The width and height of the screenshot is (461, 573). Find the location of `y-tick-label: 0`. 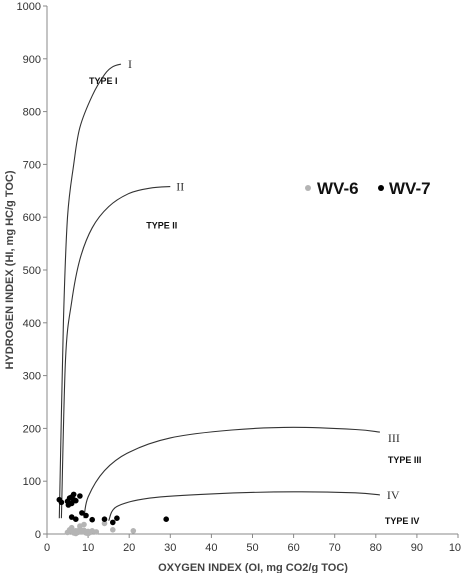

y-tick-label: 0 is located at coordinates (38, 535).